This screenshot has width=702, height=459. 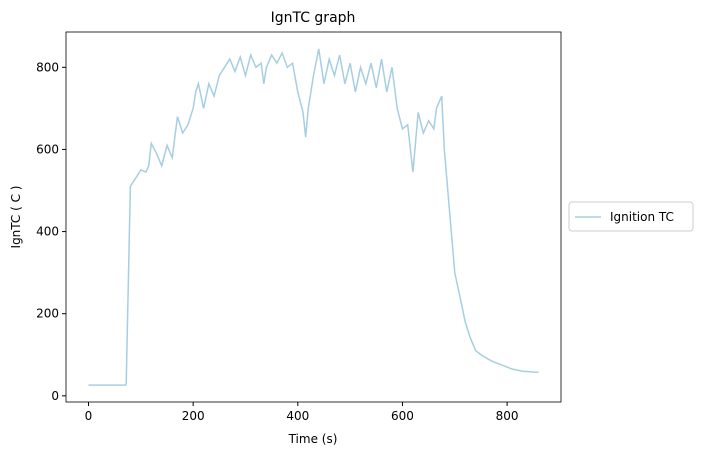 What do you see at coordinates (47, 314) in the screenshot?
I see `y-tick-label: 200` at bounding box center [47, 314].